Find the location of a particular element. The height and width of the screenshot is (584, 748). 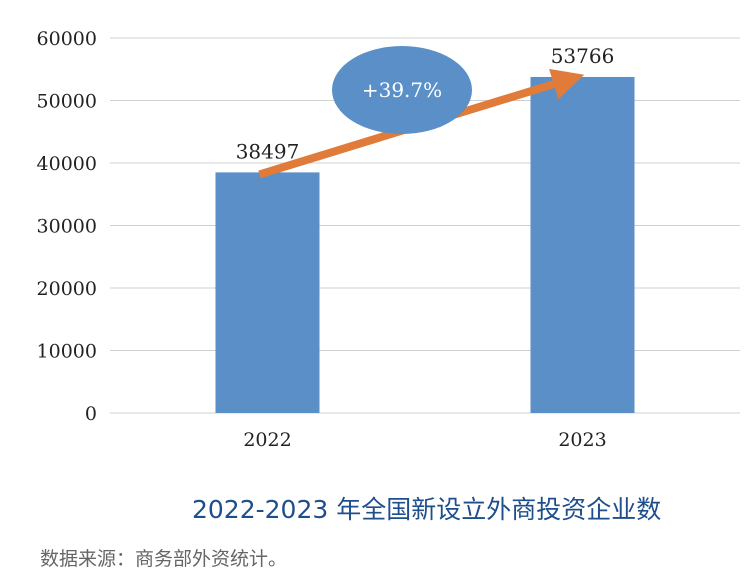

chart-title: 2022-2023 年全国新设立外商投资企业数 is located at coordinates (427, 509).